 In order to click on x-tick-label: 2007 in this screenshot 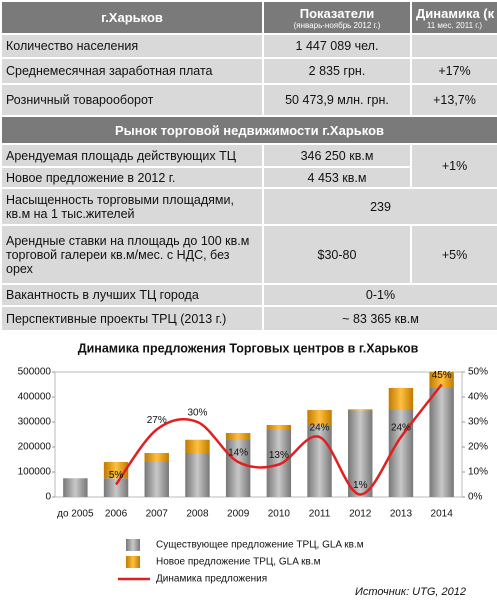, I will do `click(157, 514)`.